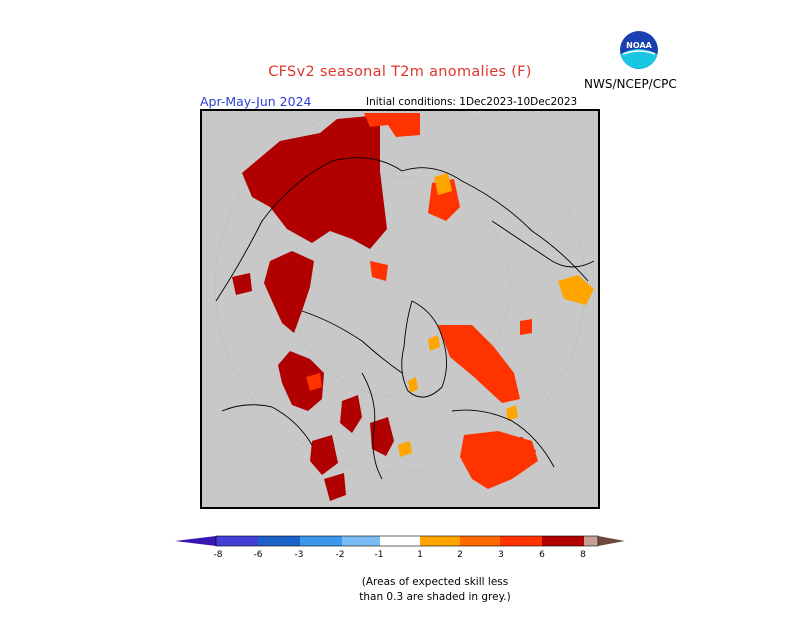 The image size is (800, 618). I want to click on colorbar-tick-label: -6, so click(258, 555).